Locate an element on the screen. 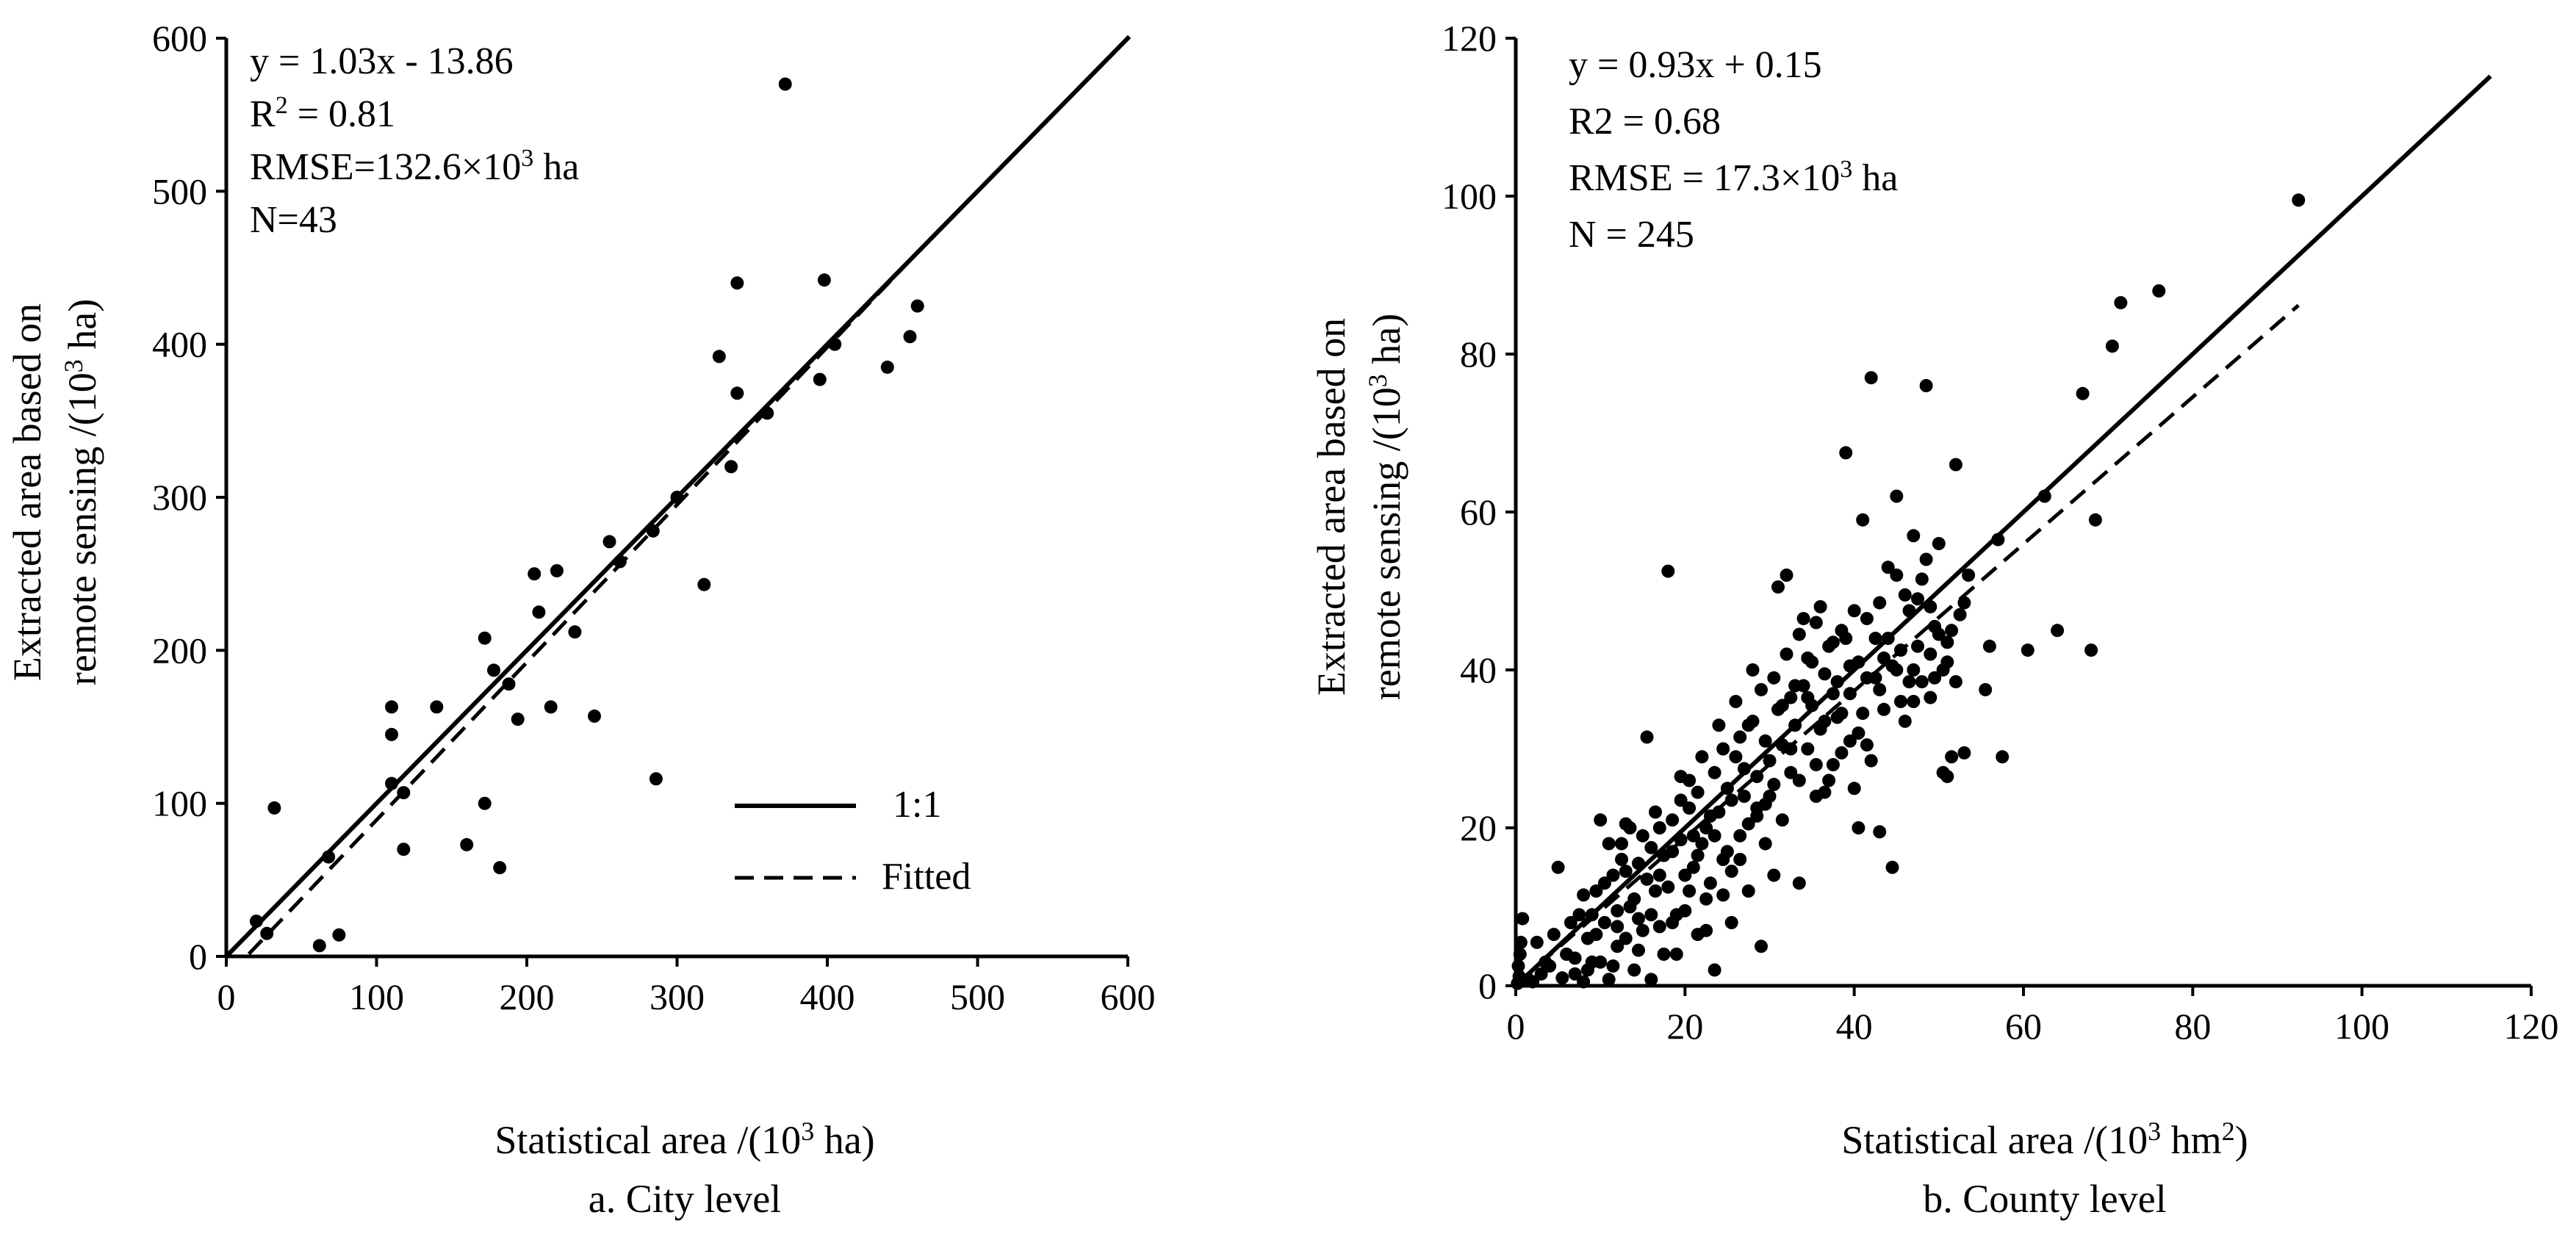  county-x-tick-label: 60 is located at coordinates (2024, 1026).